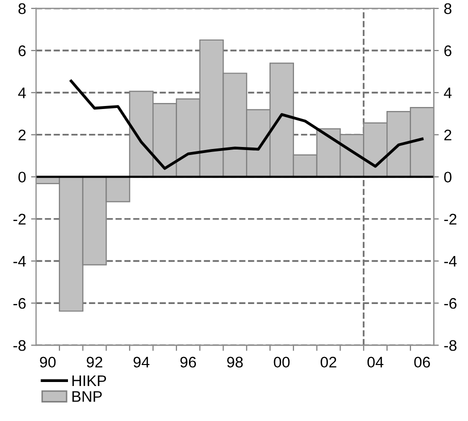  Describe the element at coordinates (19, 345) in the screenshot. I see `y-tick-label: -8` at that location.